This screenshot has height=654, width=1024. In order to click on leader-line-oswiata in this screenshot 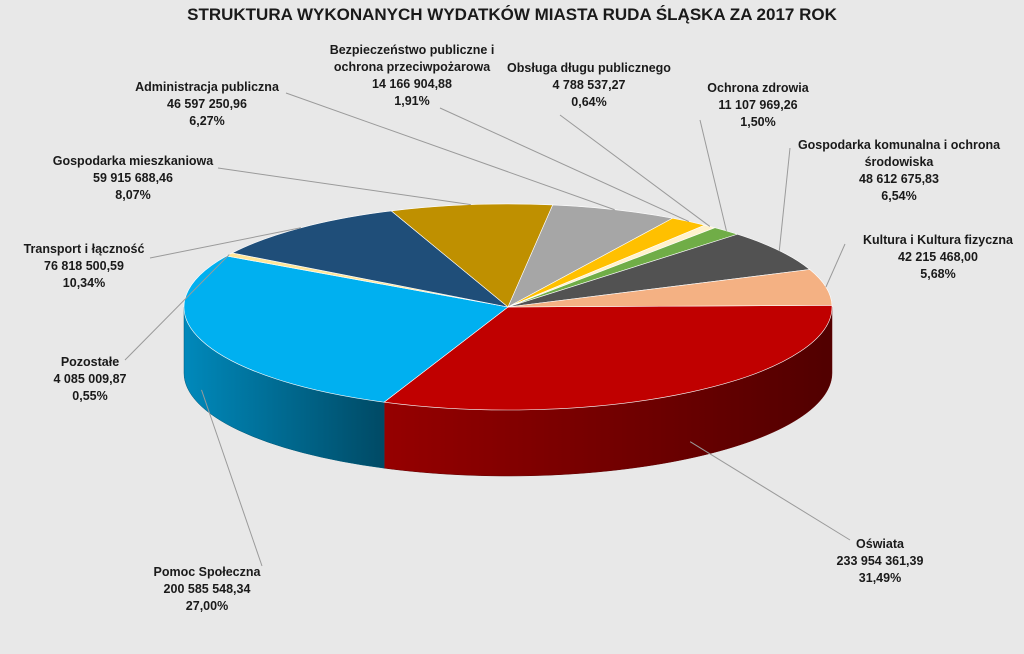, I will do `click(770, 491)`.